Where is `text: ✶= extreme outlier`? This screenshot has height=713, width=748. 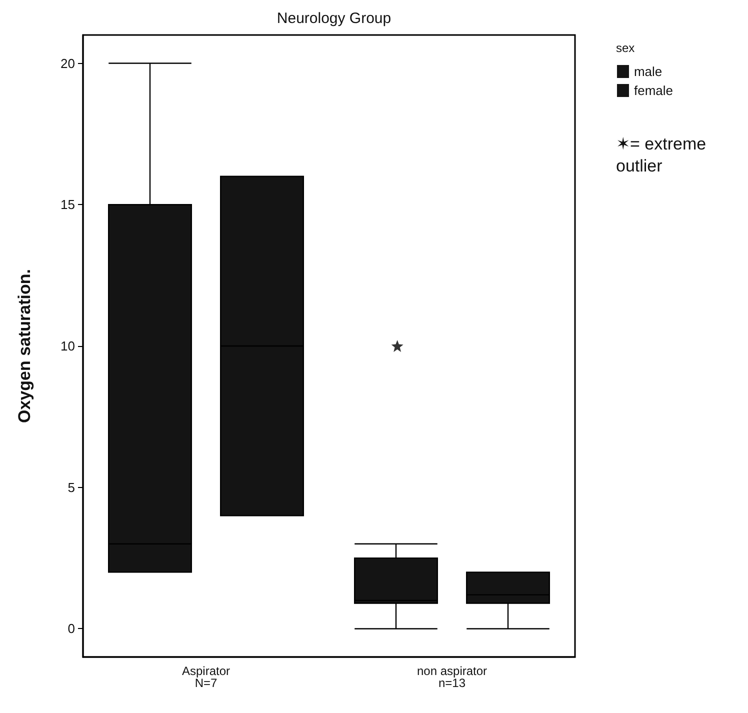
text: ✶= extreme outlier is located at coordinates (661, 155).